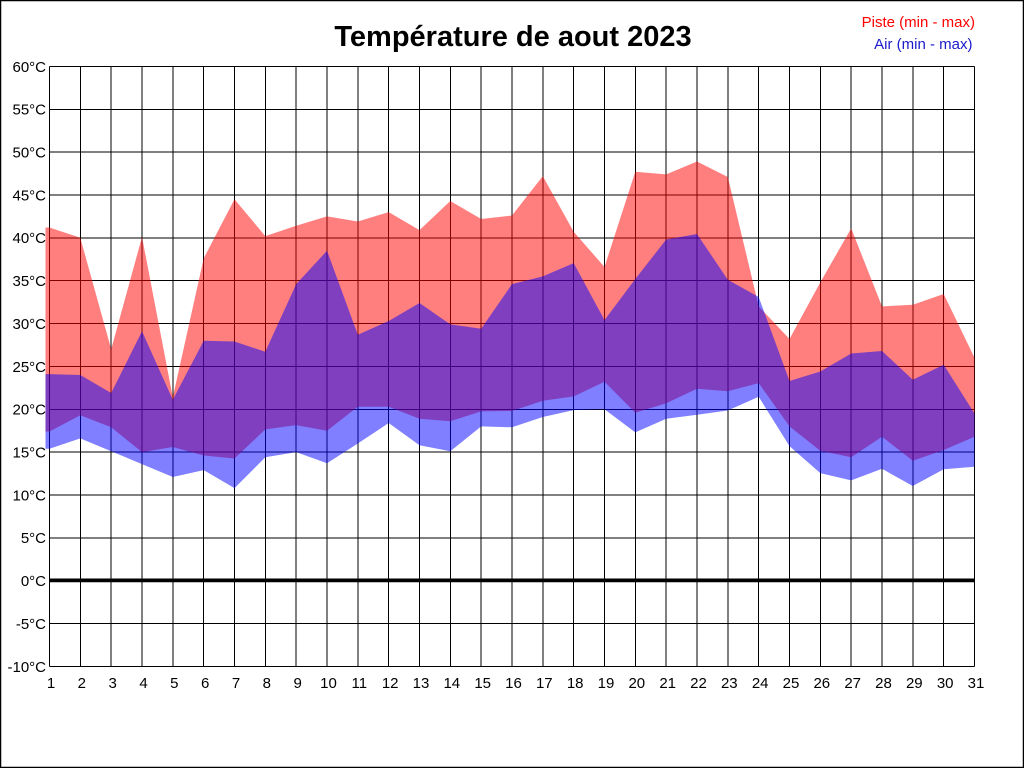 This screenshot has height=768, width=1024. What do you see at coordinates (205, 683) in the screenshot?
I see `svg-text: 6` at bounding box center [205, 683].